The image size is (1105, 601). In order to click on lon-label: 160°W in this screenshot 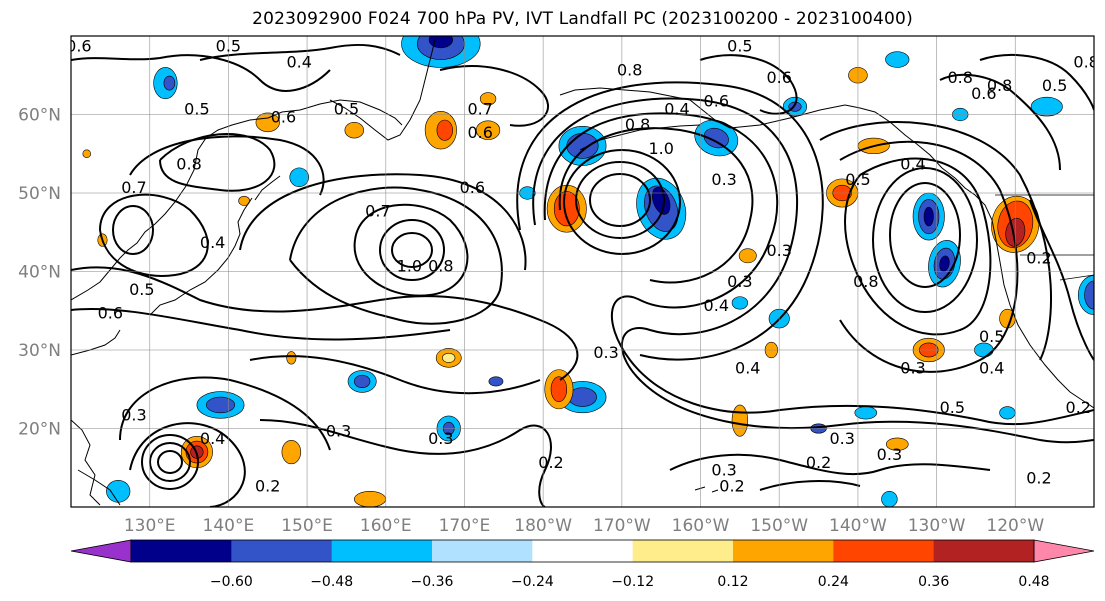, I will do `click(701, 526)`.